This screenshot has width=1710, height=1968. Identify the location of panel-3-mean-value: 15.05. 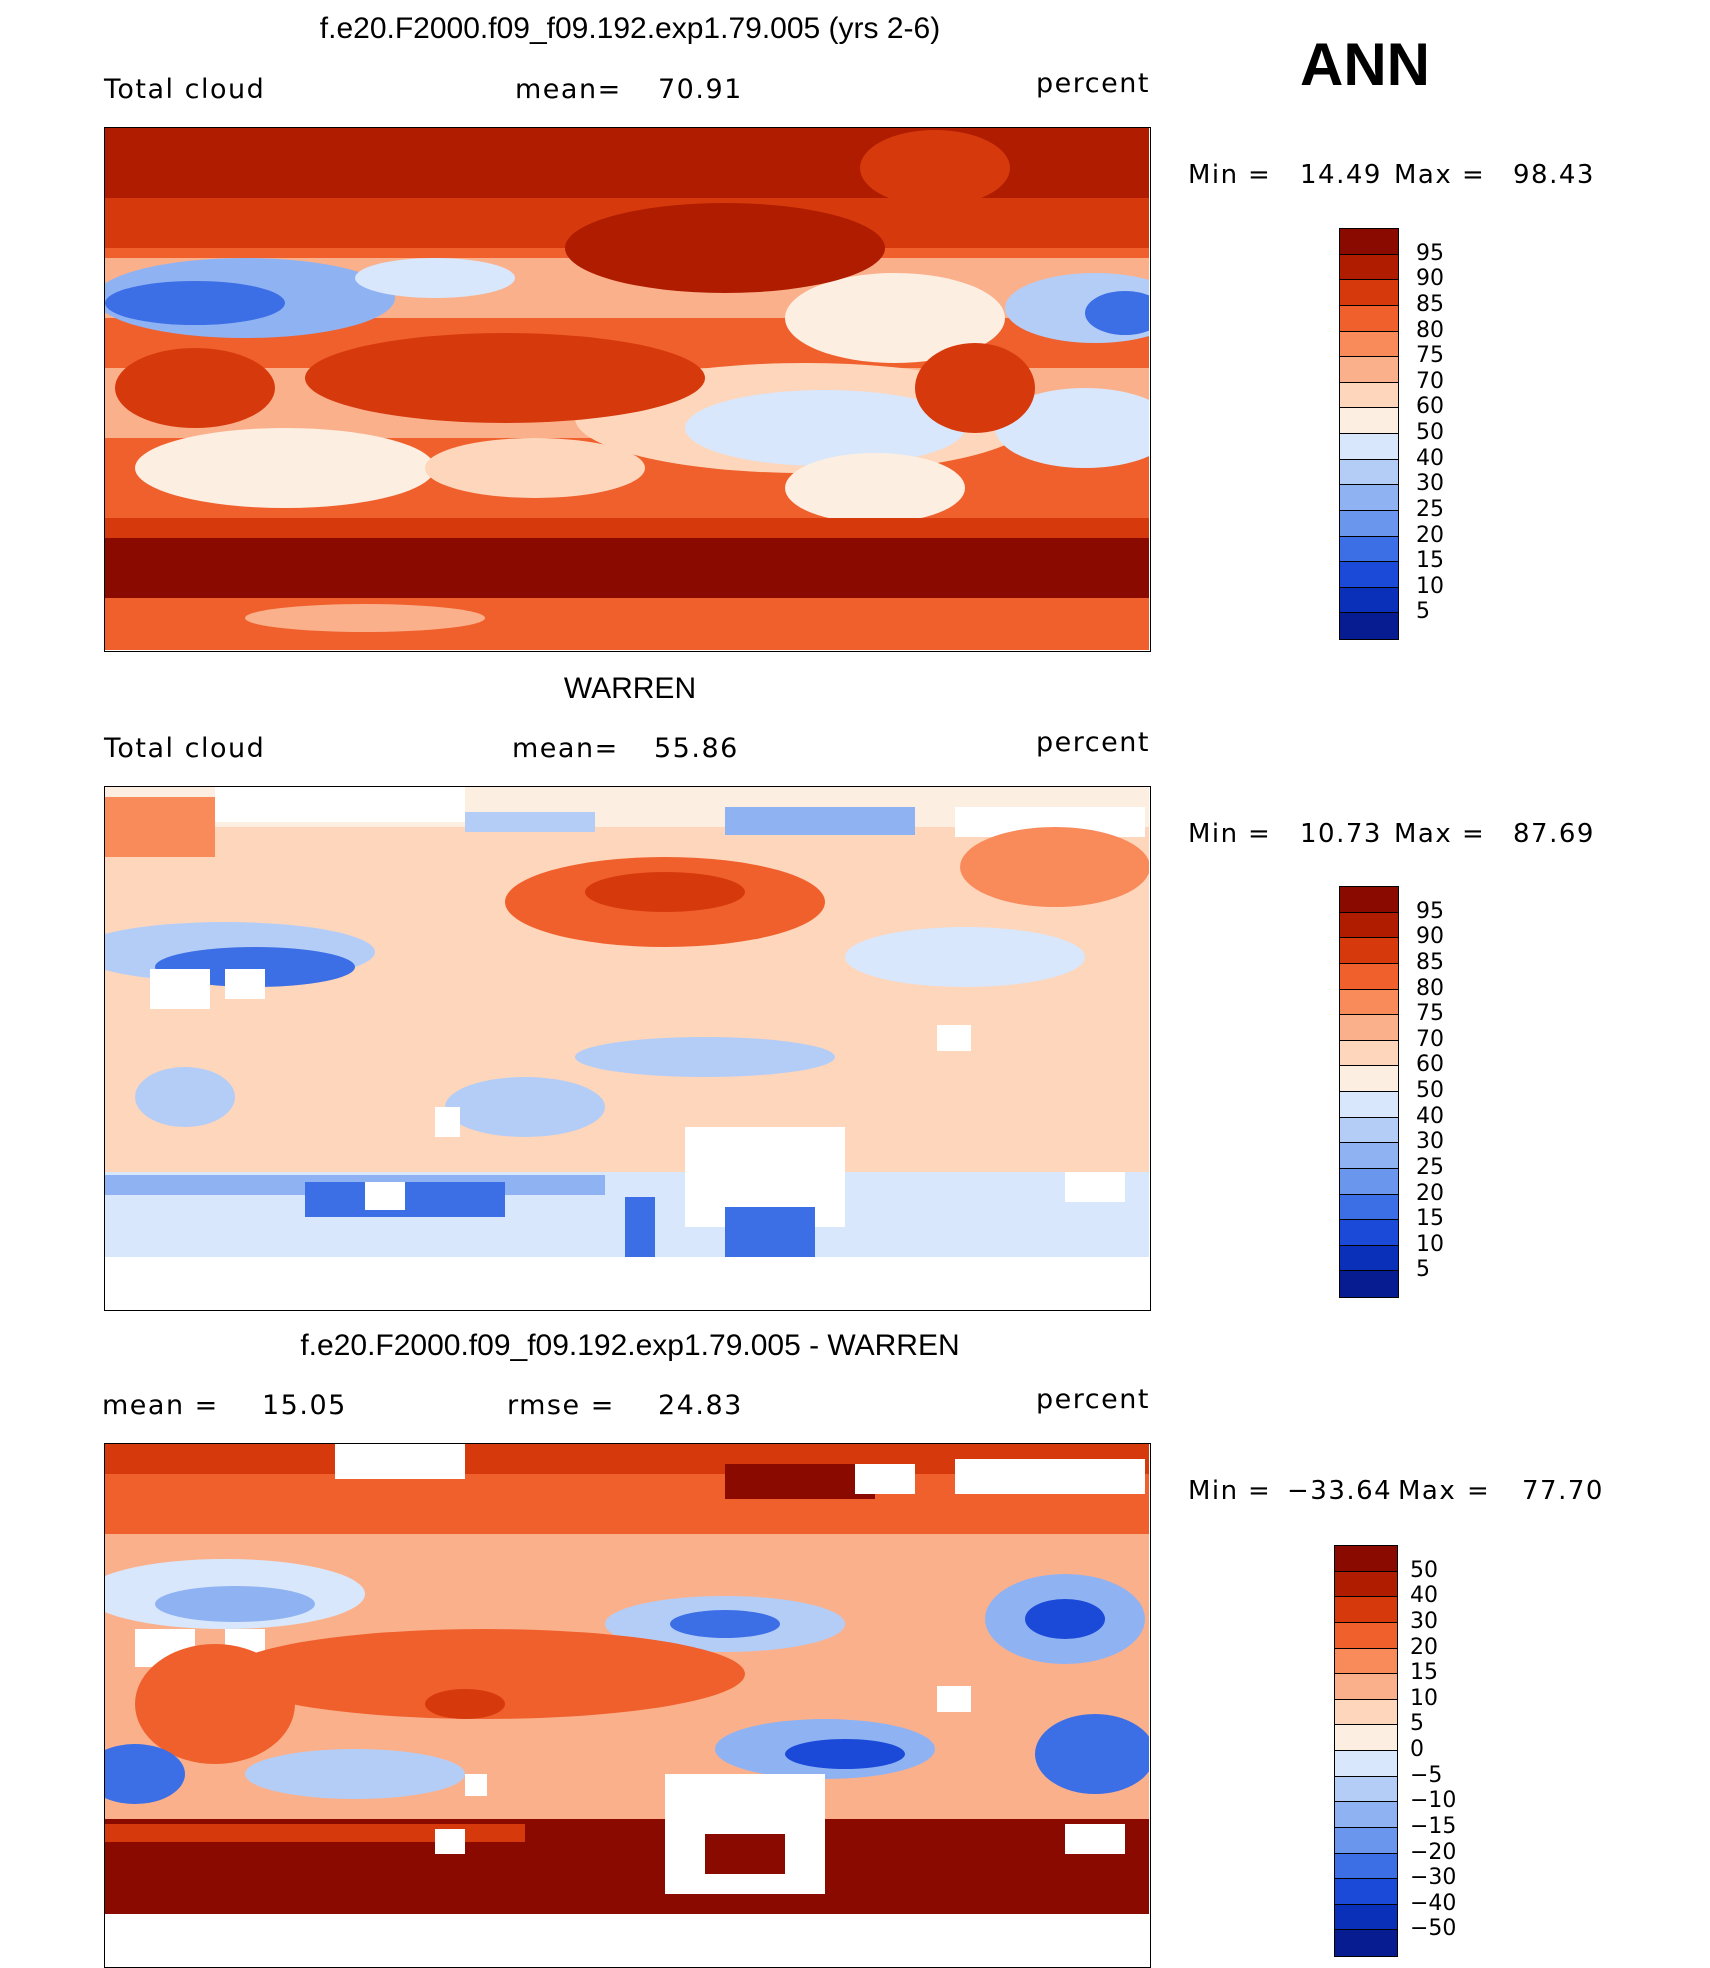
(304, 1405).